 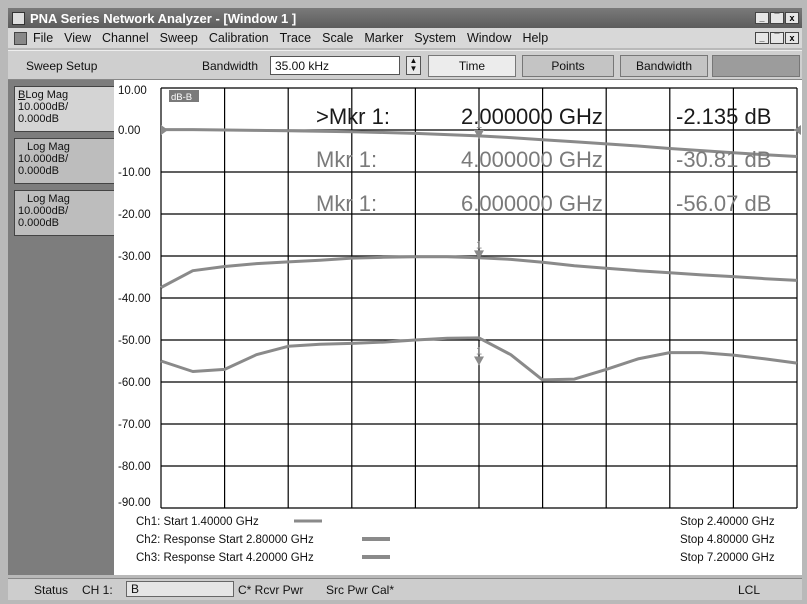 I want to click on trace-3-scale: 10.000dB/, so click(x=43, y=211).